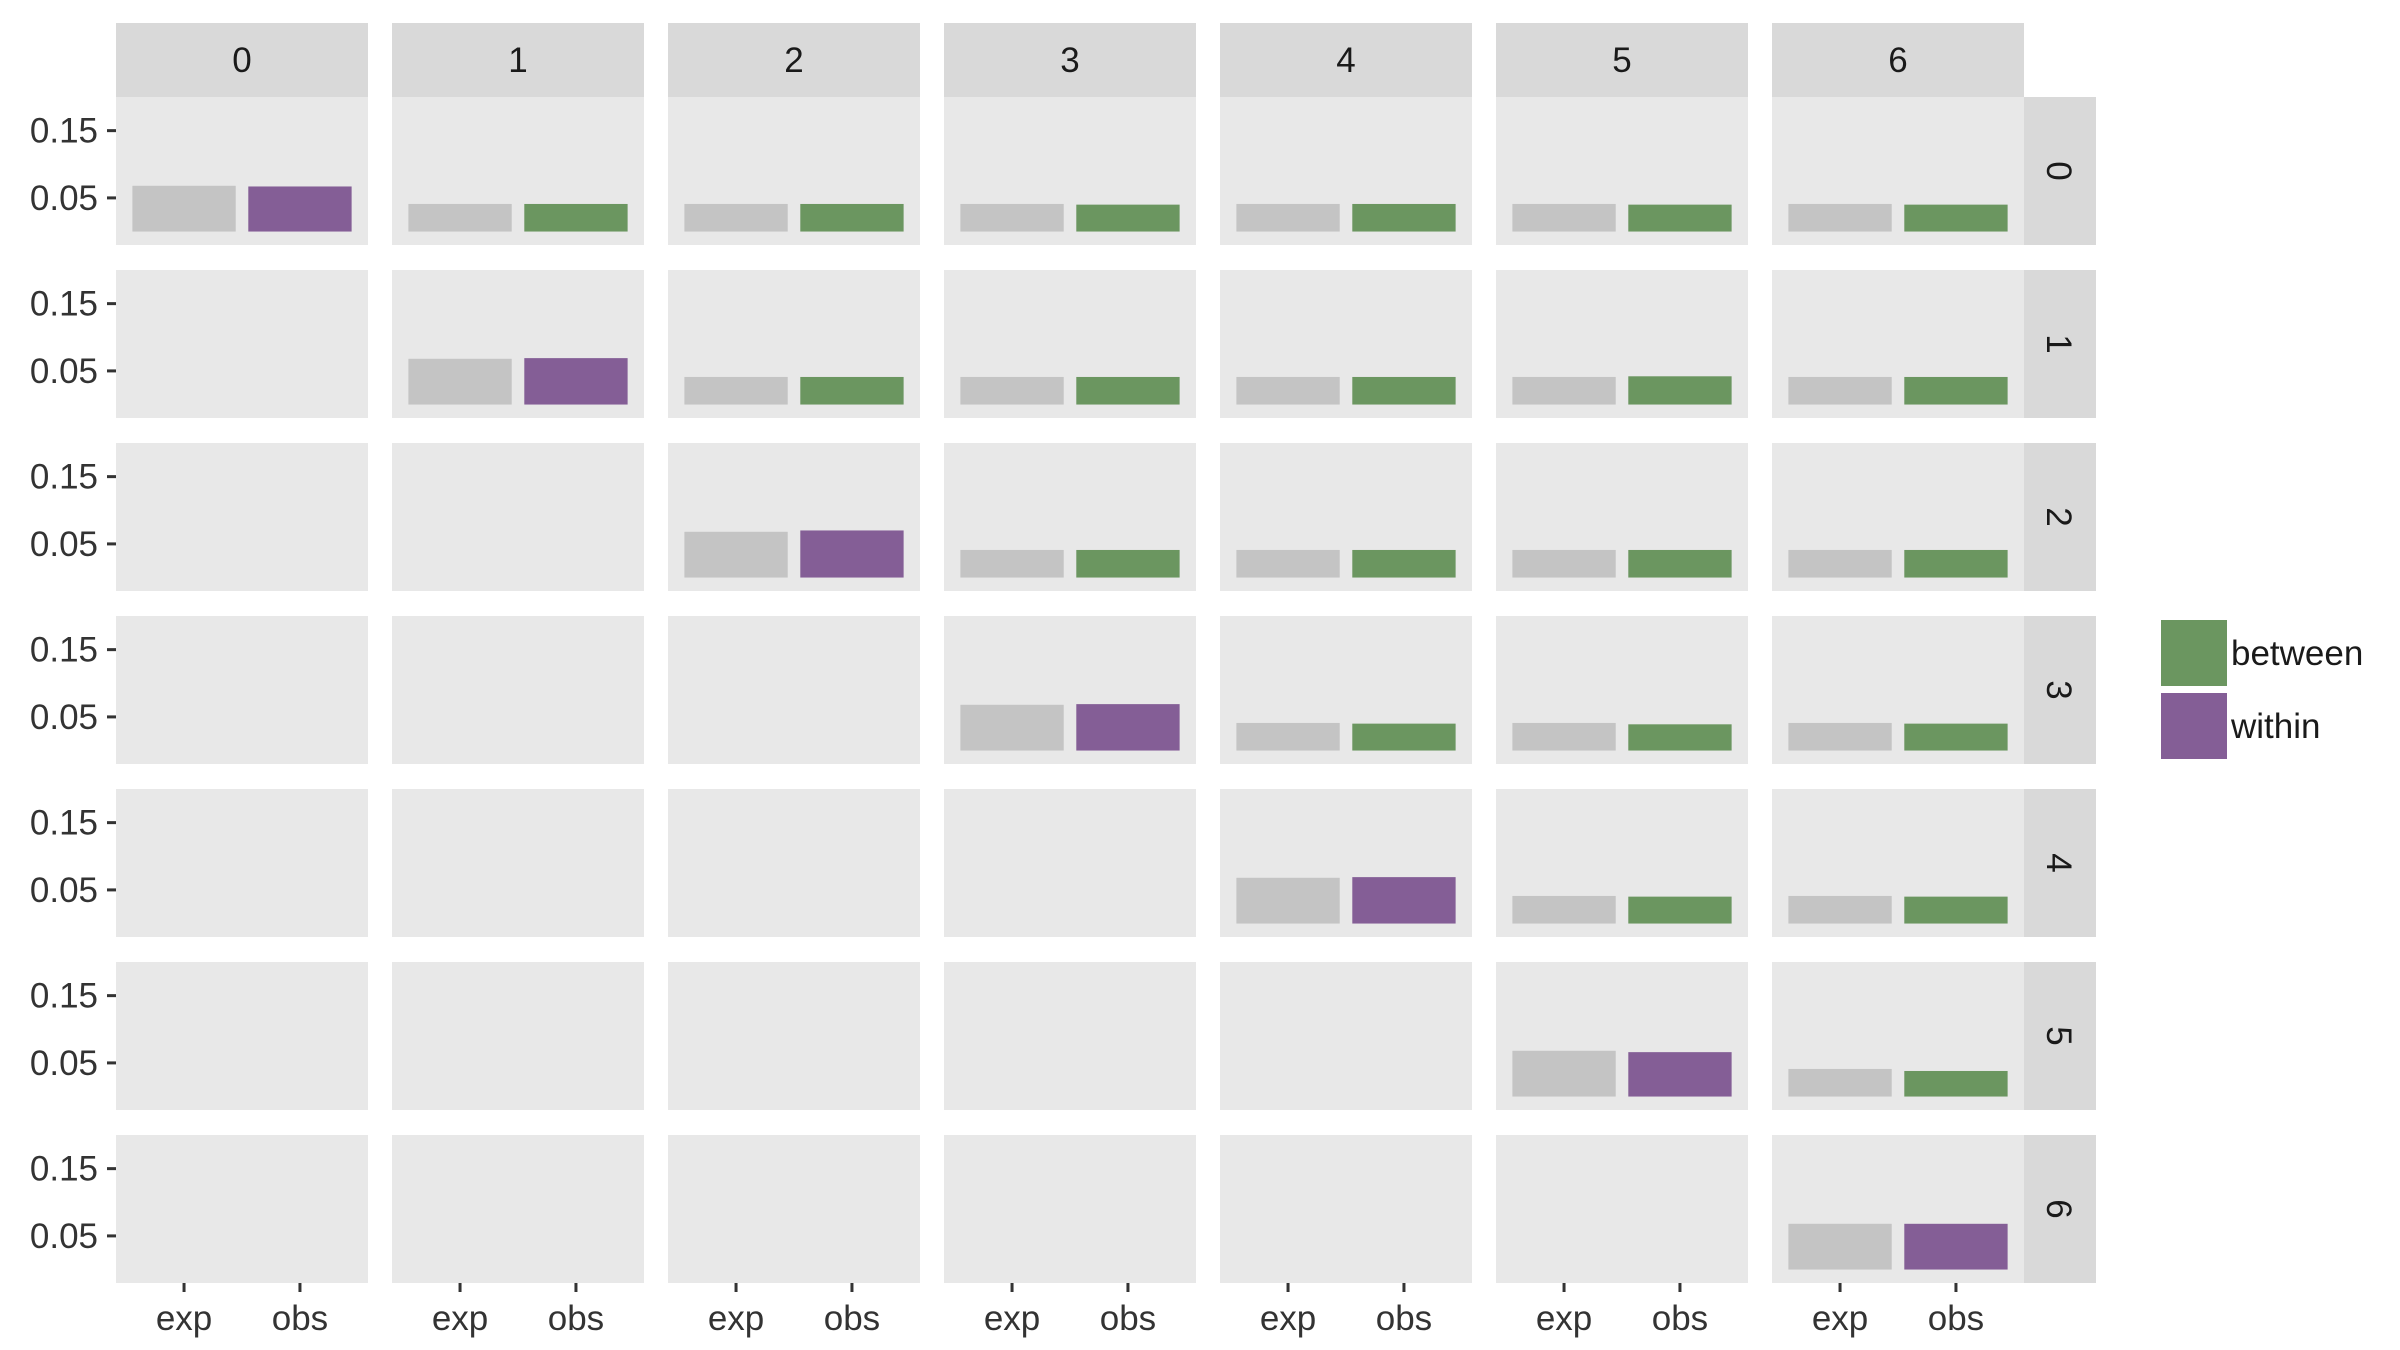 Image resolution: width=2400 pixels, height=1350 pixels. Describe the element at coordinates (1346, 1209) in the screenshot. I see `panel-r6-c4` at that location.